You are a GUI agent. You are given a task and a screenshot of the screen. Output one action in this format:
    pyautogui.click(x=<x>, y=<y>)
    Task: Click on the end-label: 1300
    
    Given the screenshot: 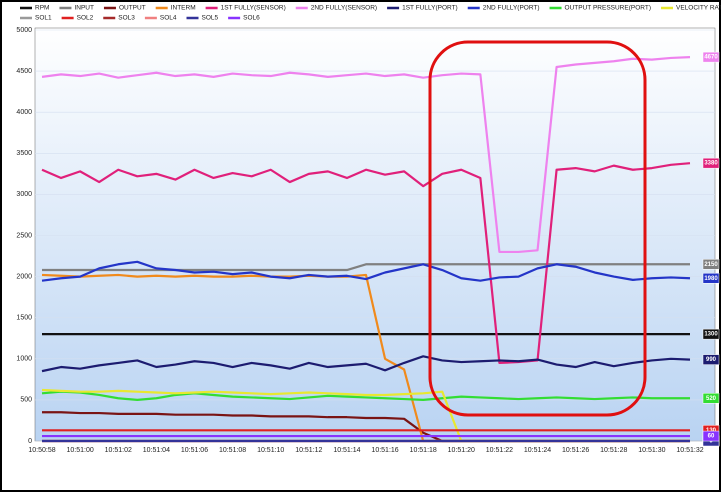 What is the action you would take?
    pyautogui.click(x=711, y=335)
    